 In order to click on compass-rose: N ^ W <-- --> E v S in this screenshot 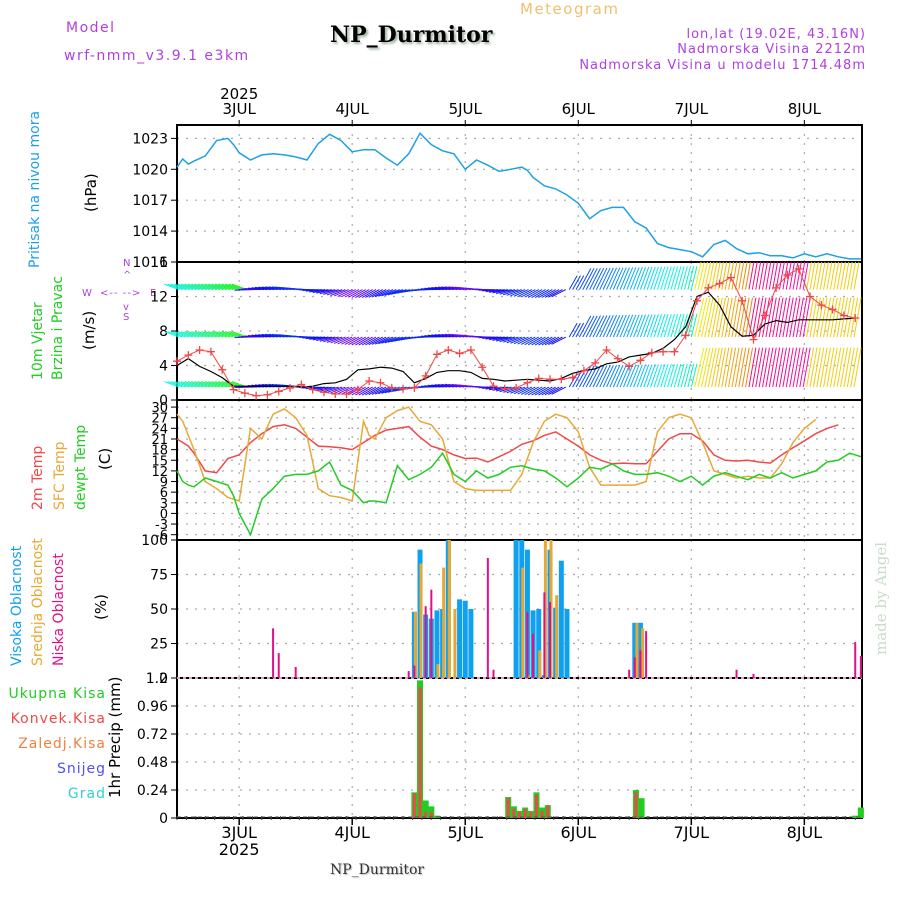, I will do `click(121, 291)`.